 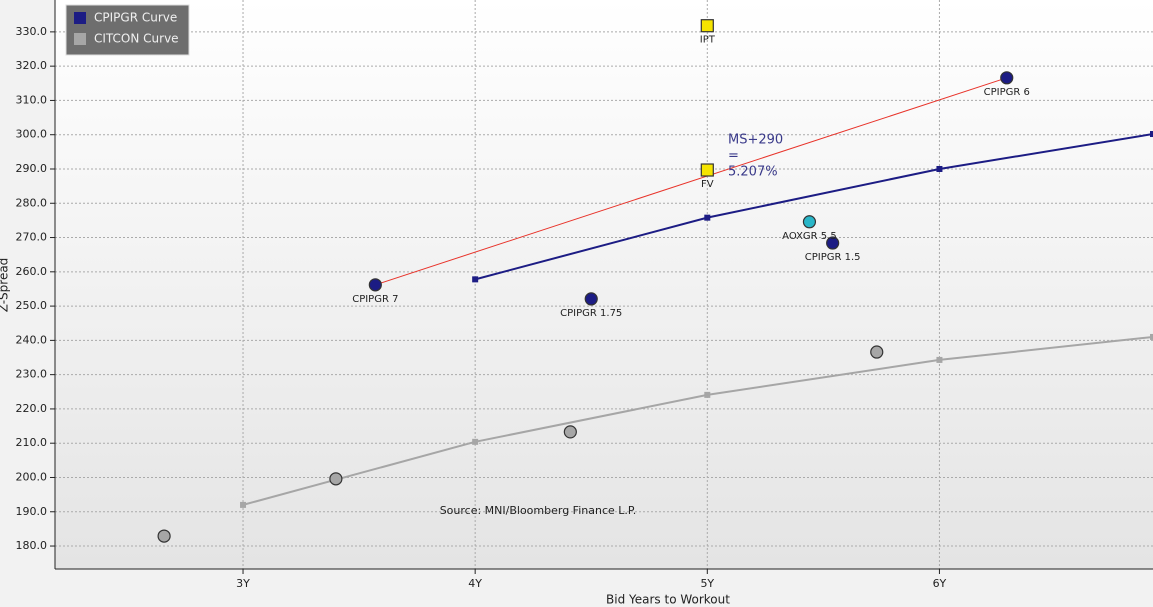 What do you see at coordinates (5, 285) in the screenshot?
I see `y-axis-title: Z-Spread` at bounding box center [5, 285].